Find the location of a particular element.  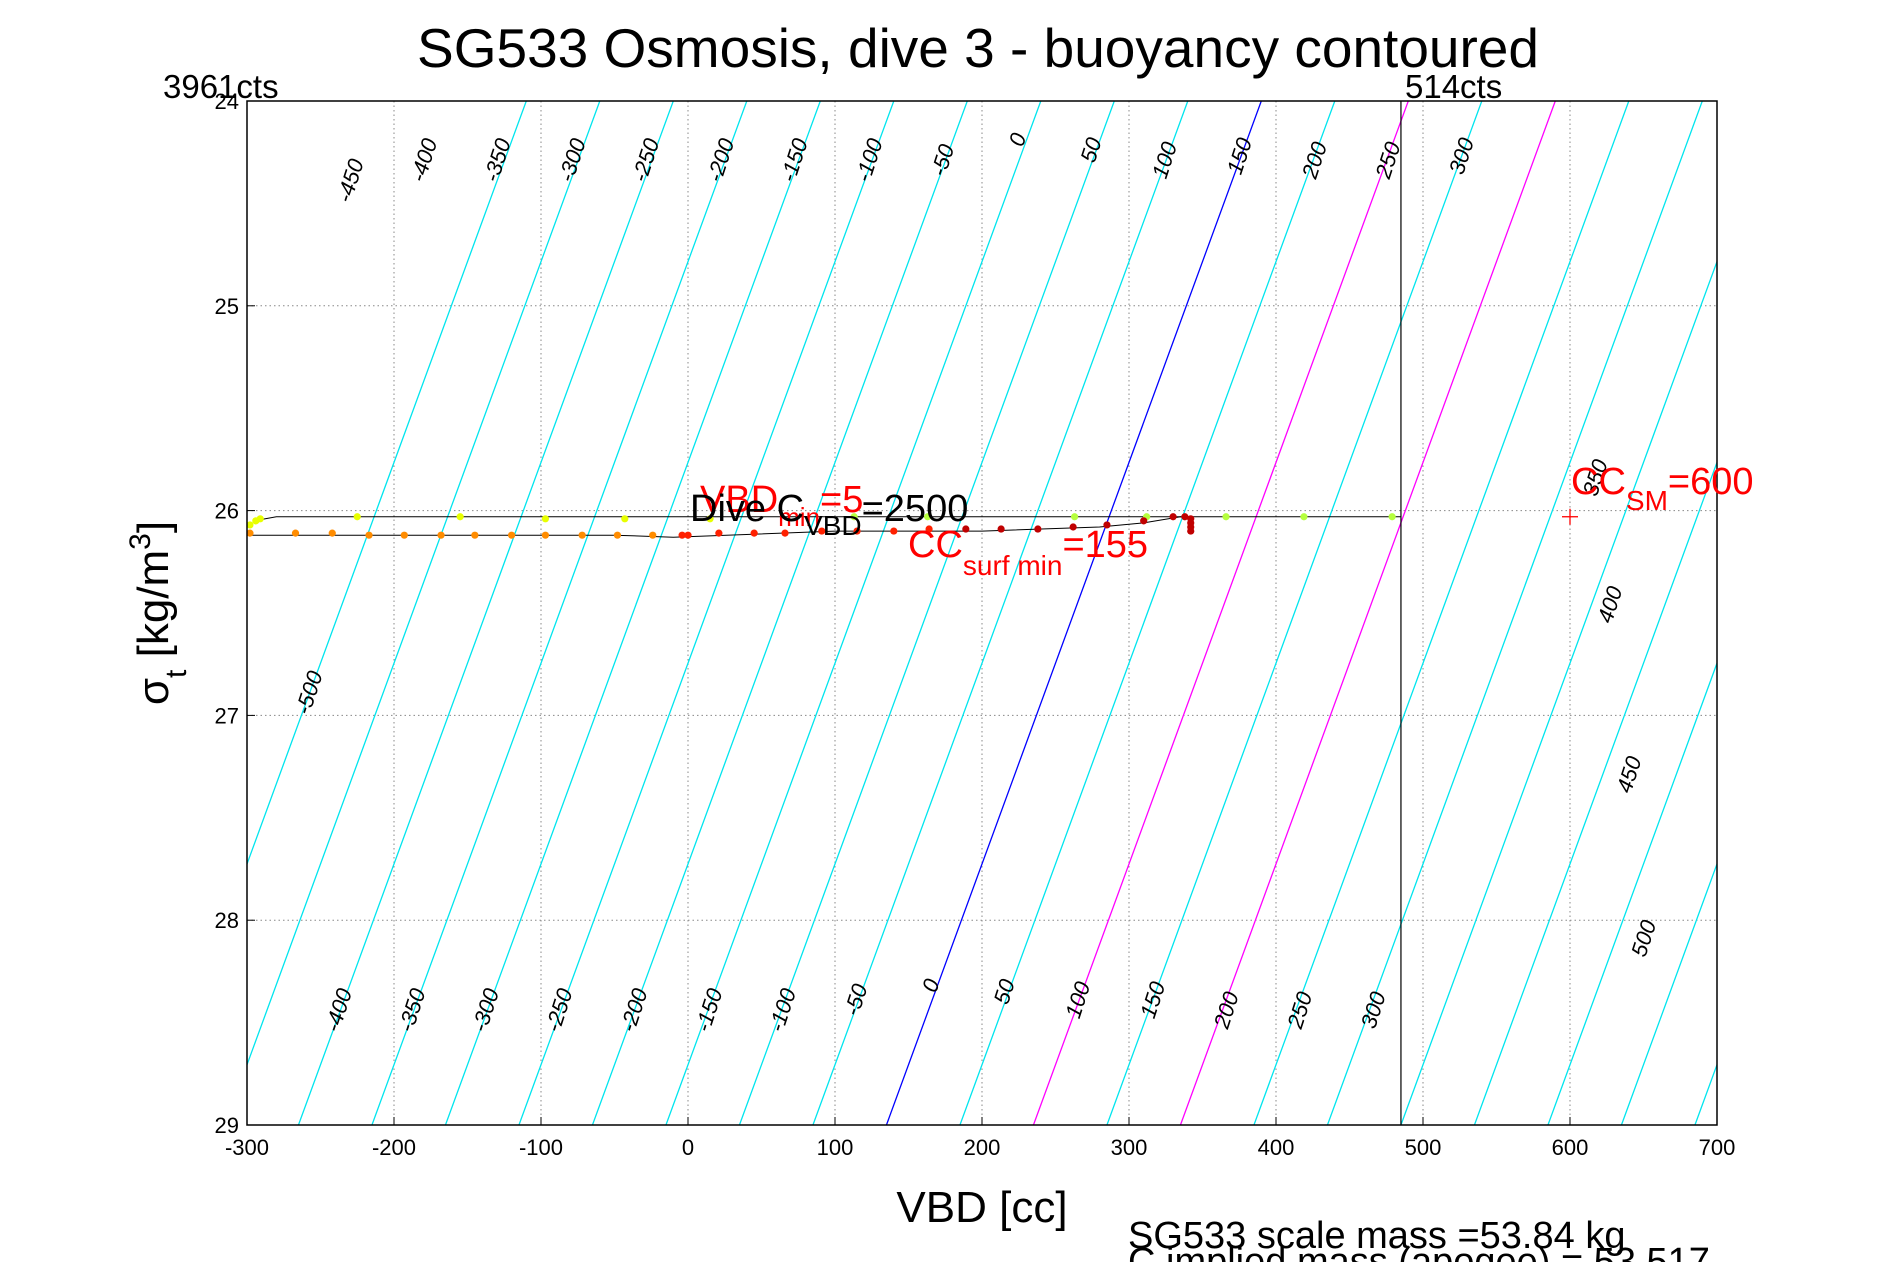

climb-trace-line is located at coordinates (827, 519).